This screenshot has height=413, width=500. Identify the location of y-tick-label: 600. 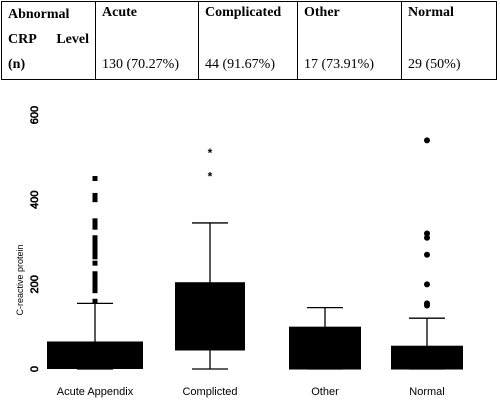
(35, 115).